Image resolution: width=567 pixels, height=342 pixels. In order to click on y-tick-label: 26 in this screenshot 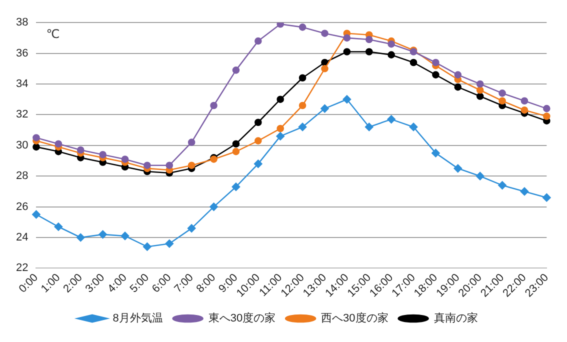, I will do `click(22, 206)`.